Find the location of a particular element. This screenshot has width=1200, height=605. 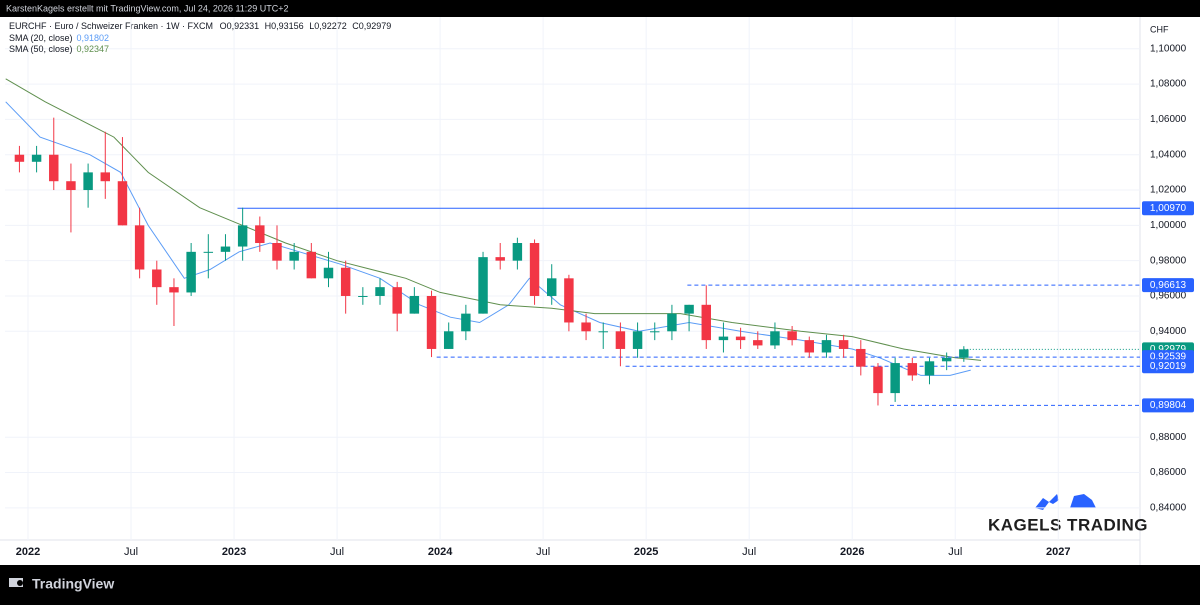

price-tag-label: 0,96613 is located at coordinates (1168, 285).